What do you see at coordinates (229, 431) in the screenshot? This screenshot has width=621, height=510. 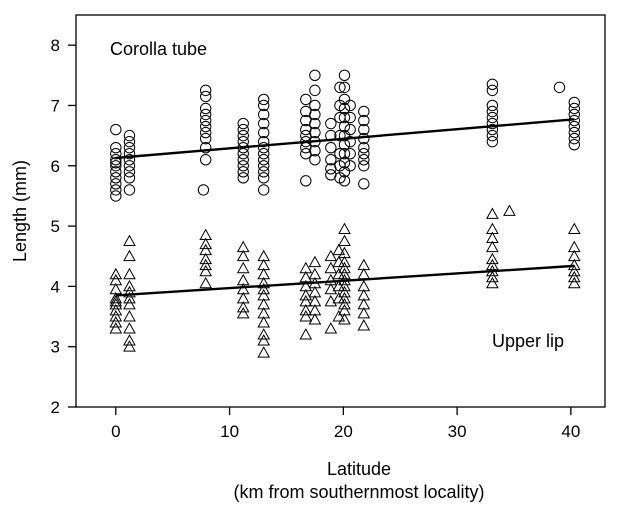 I see `x-tick-label: 10` at bounding box center [229, 431].